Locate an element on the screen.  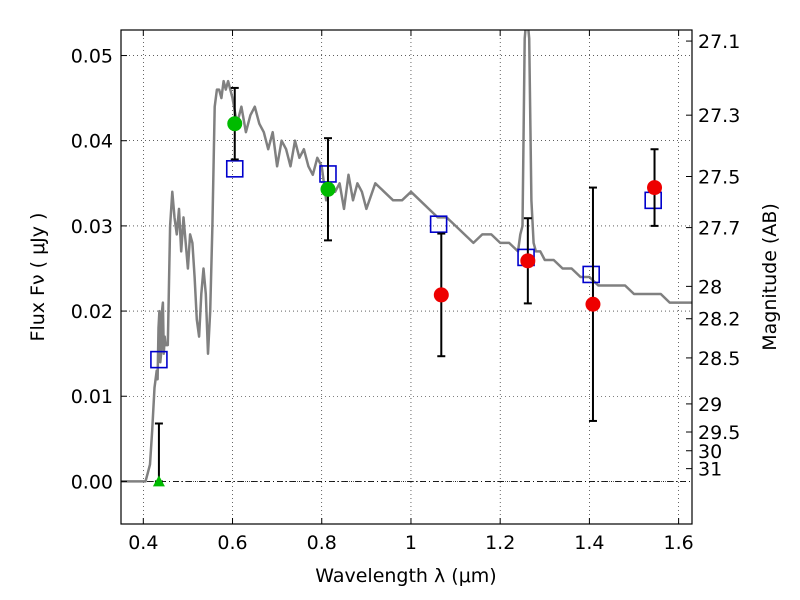
mag-tick-label: 27.3 is located at coordinates (719, 116).